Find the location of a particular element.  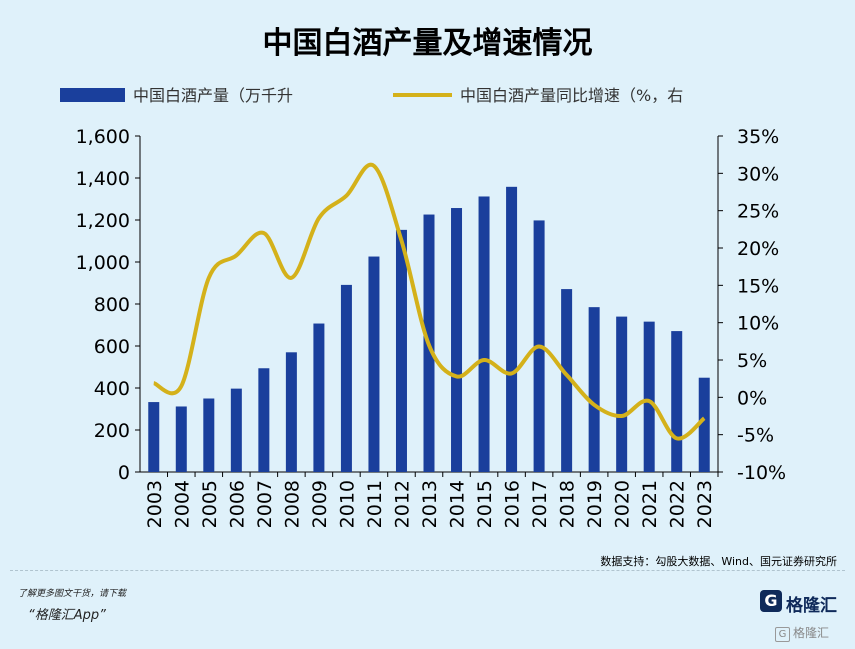

x-tick-label: 2016 is located at coordinates (513, 504).